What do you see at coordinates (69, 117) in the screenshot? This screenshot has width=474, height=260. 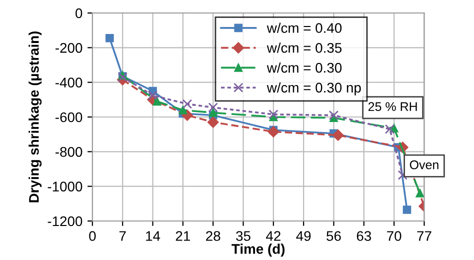 I see `y-tick-label: -600` at bounding box center [69, 117].